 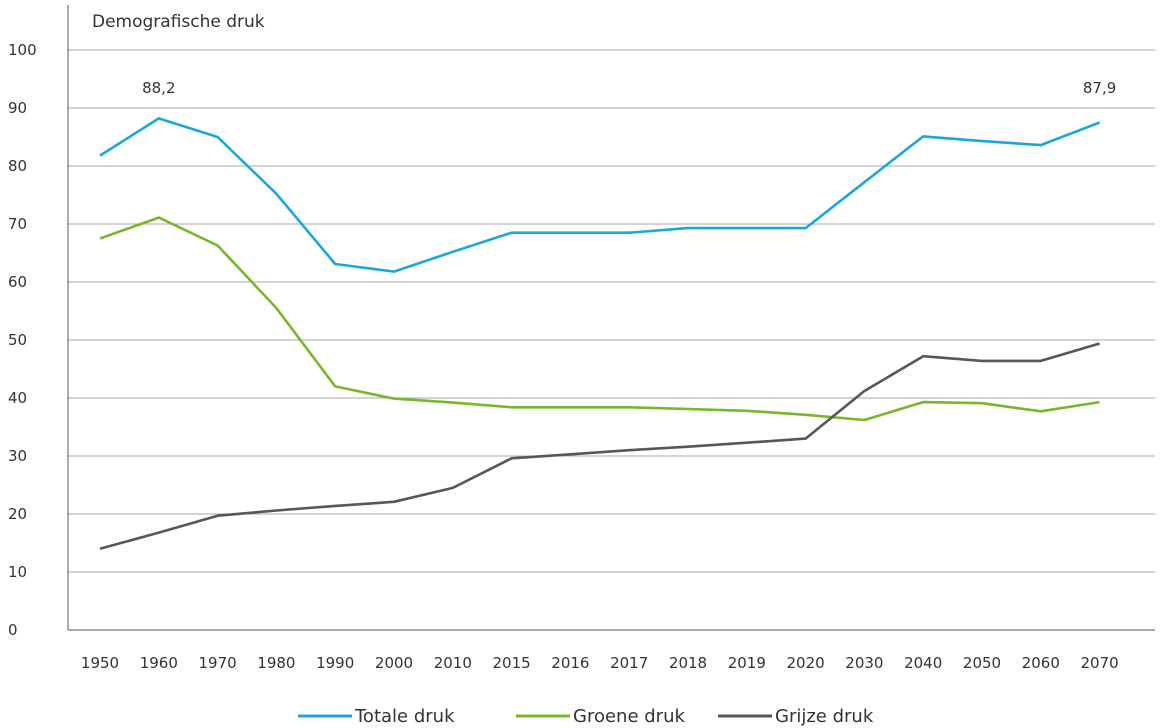 I want to click on x-tick-label: 2060, so click(x=1041, y=663).